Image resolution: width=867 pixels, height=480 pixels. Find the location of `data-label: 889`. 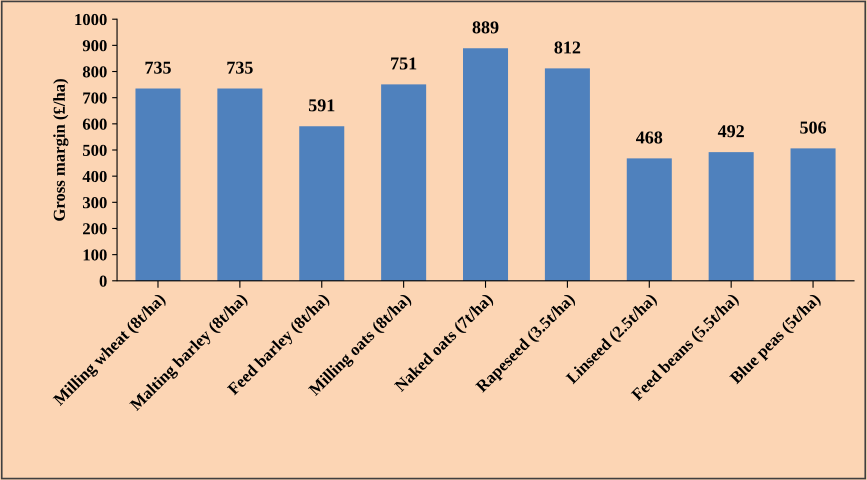

data-label: 889 is located at coordinates (485, 27).